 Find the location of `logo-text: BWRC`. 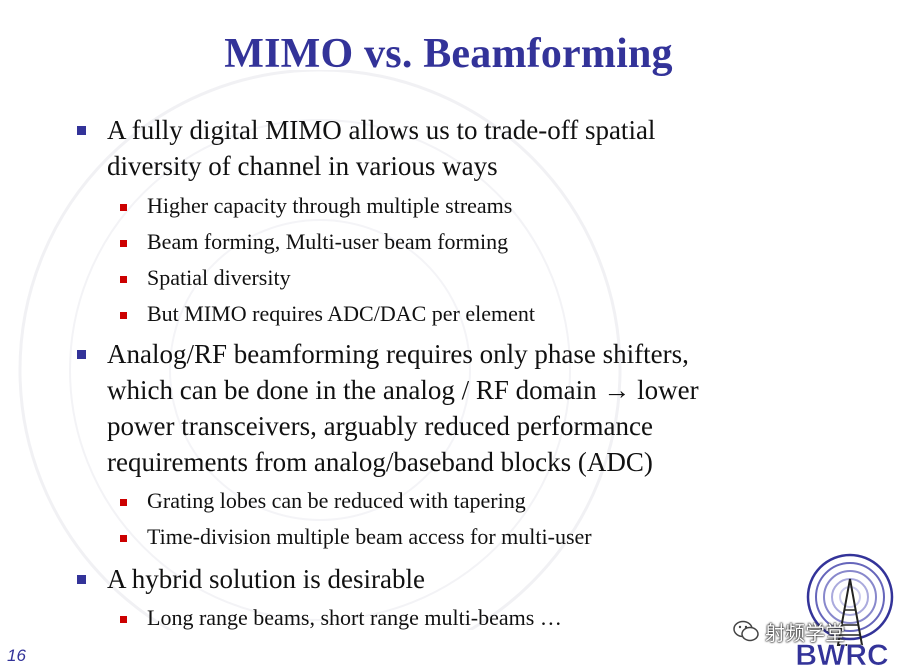

logo-text: BWRC is located at coordinates (841, 653).